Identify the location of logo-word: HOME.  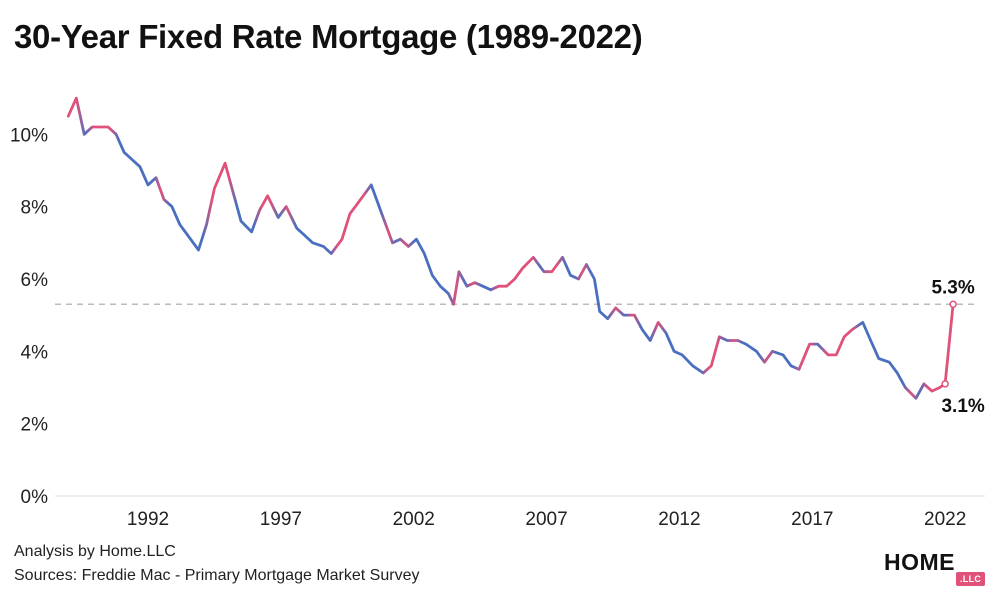
(919, 562).